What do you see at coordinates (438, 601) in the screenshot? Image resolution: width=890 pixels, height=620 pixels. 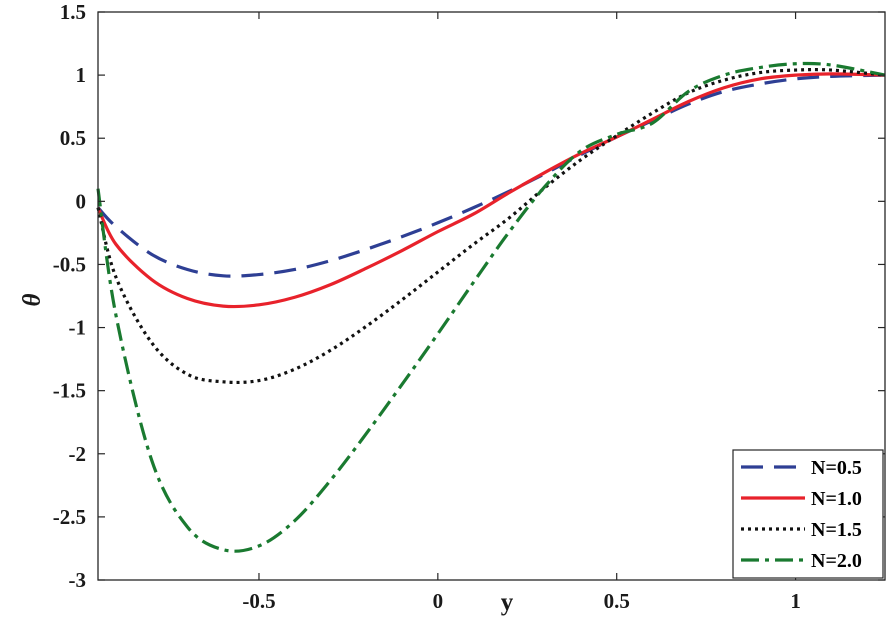 I see `x-tick-label-1: 0` at bounding box center [438, 601].